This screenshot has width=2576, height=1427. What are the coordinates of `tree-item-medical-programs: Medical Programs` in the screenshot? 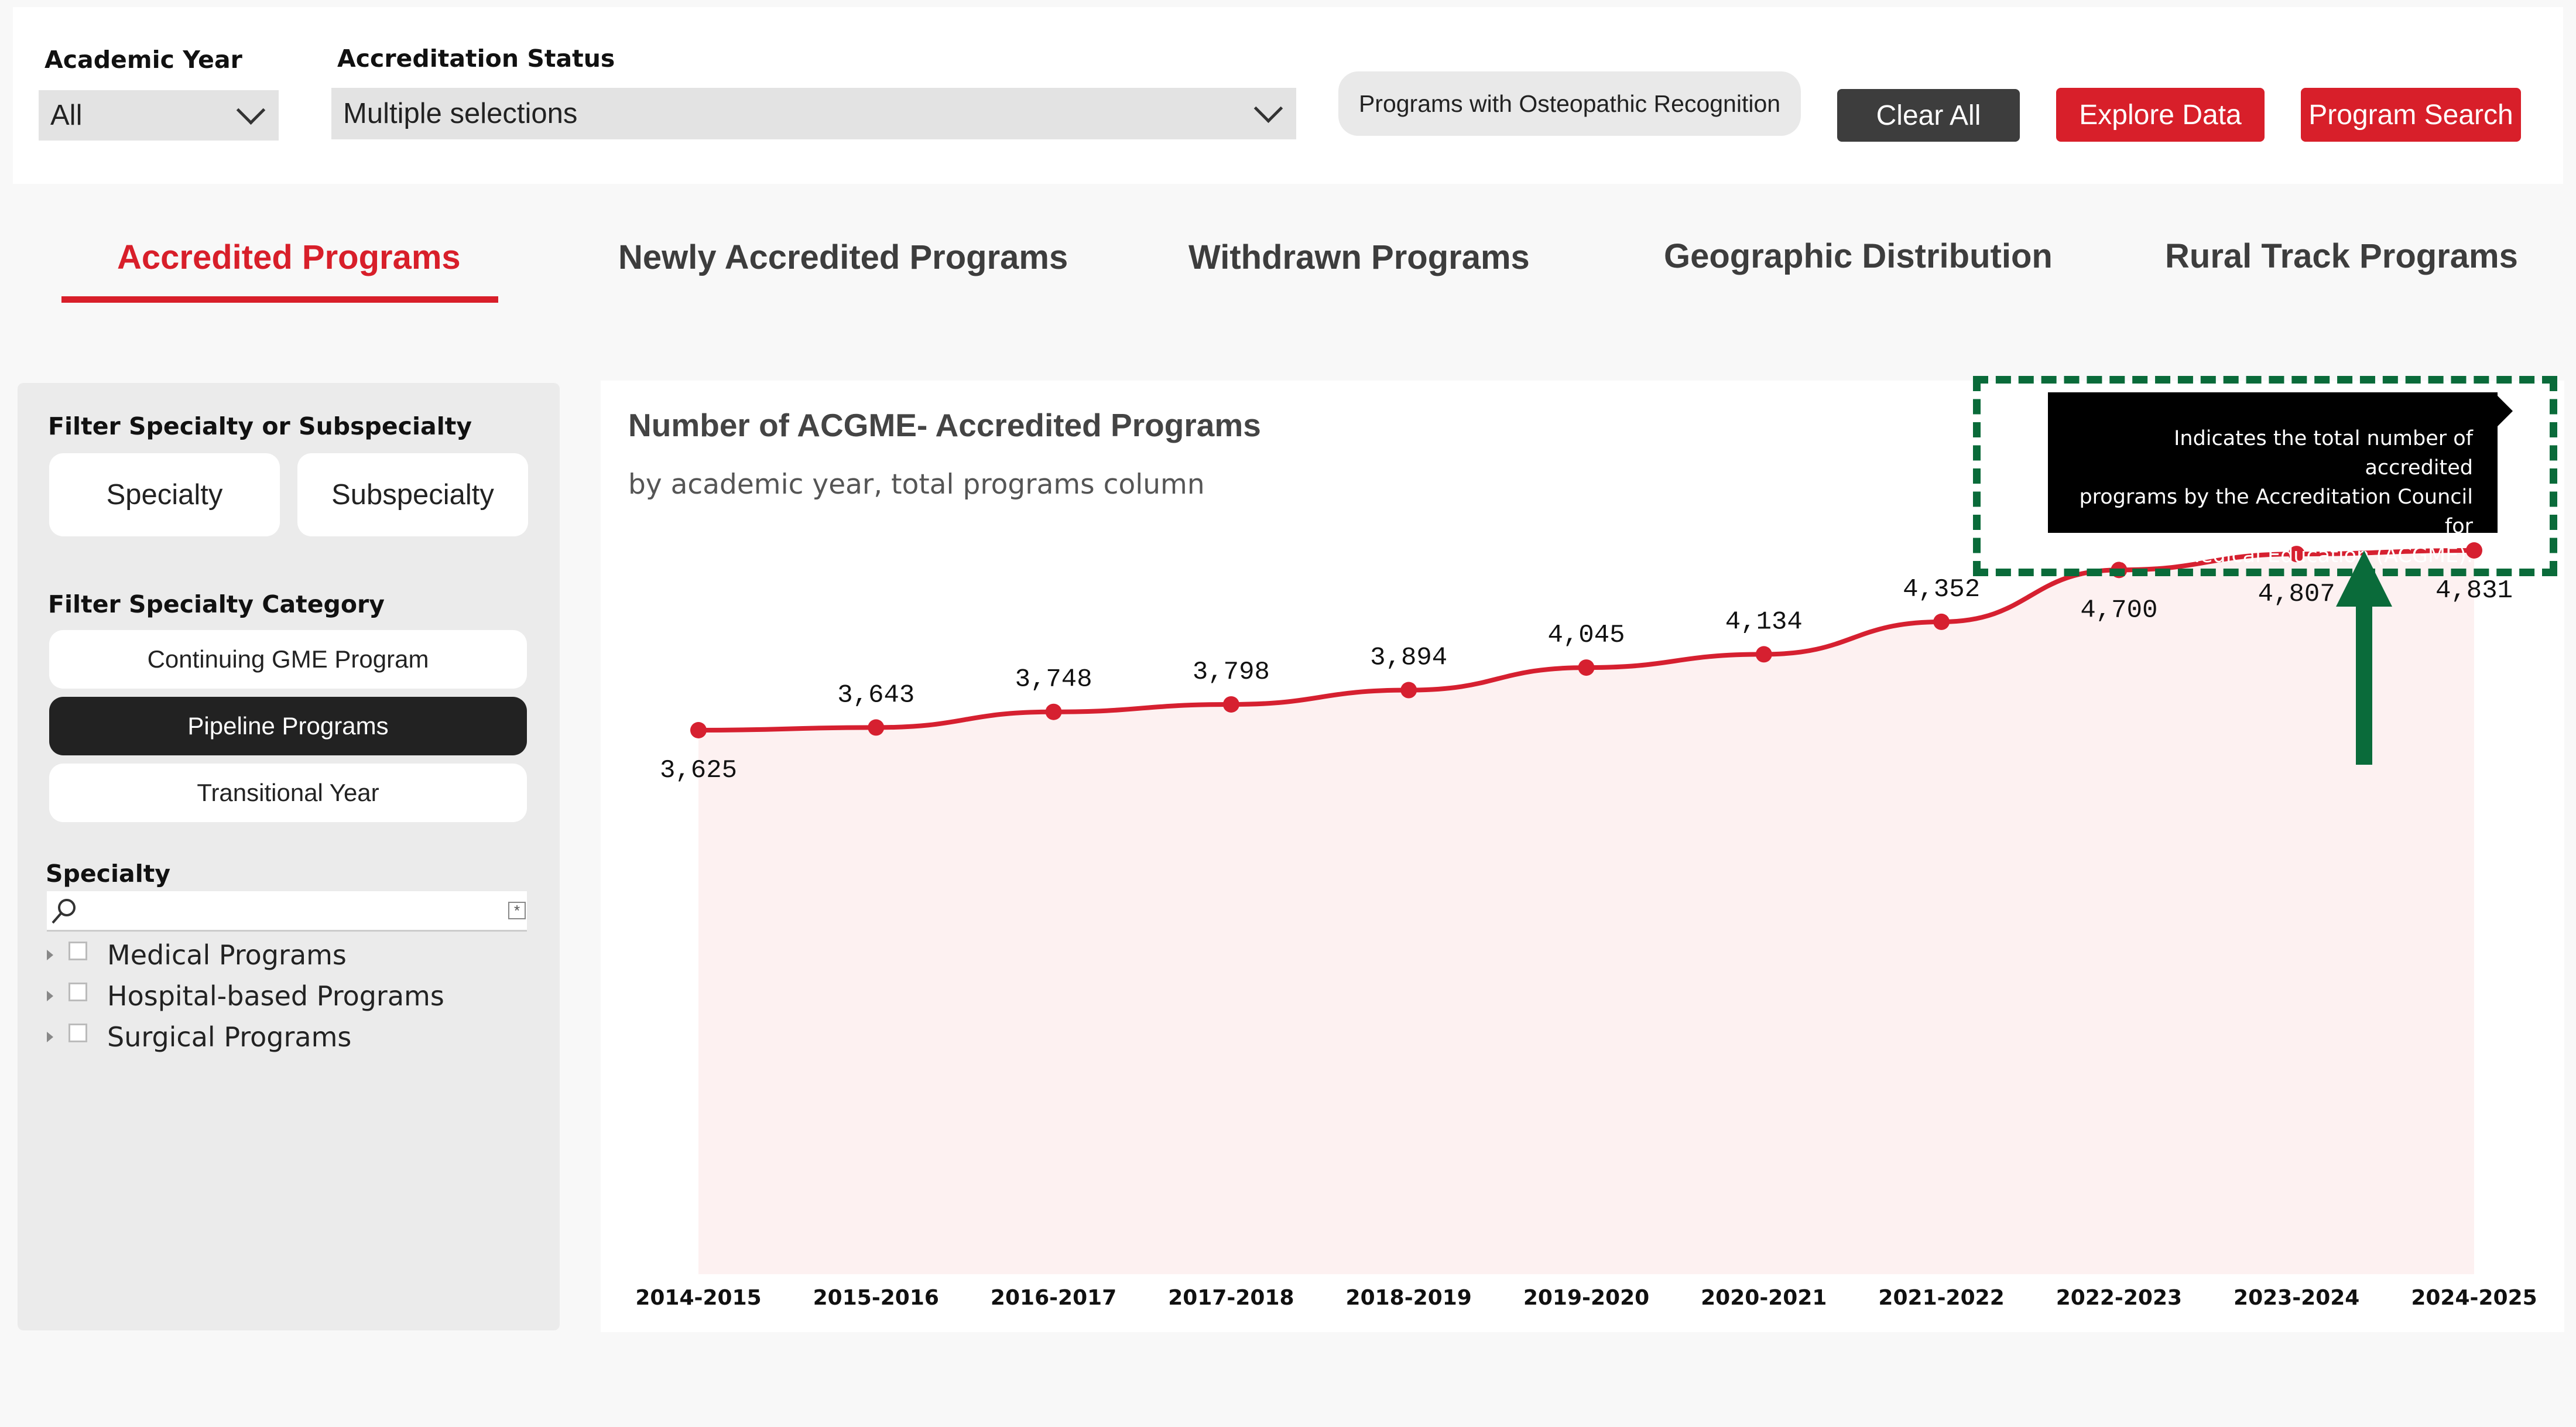 It's located at (197, 955).